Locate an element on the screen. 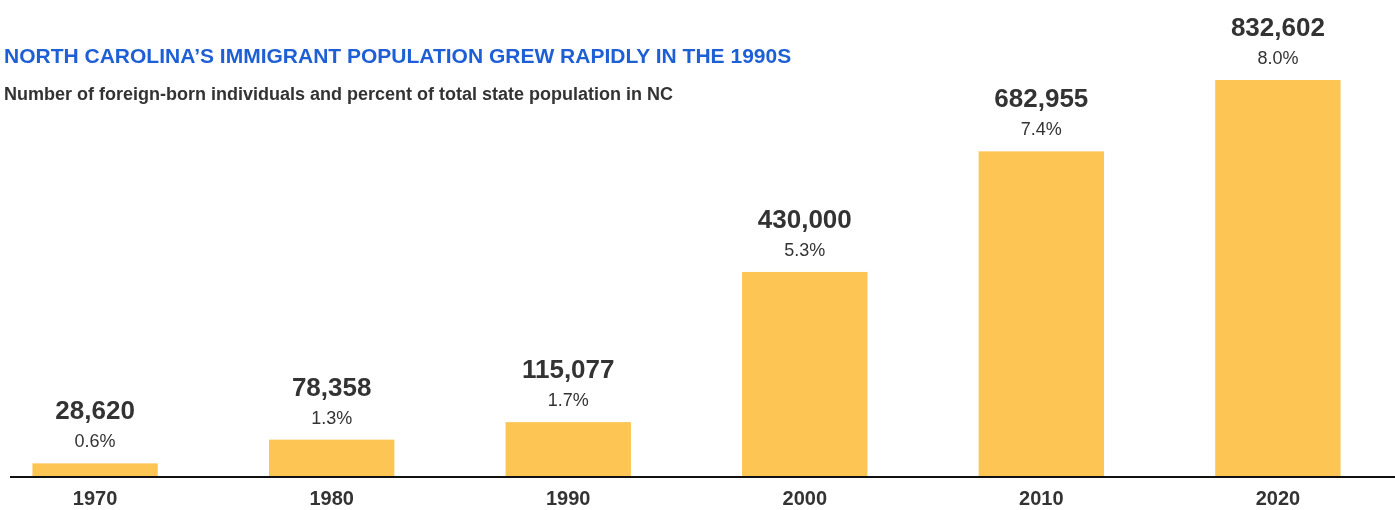 The height and width of the screenshot is (510, 1395). annotation: 0.6% is located at coordinates (95, 441).